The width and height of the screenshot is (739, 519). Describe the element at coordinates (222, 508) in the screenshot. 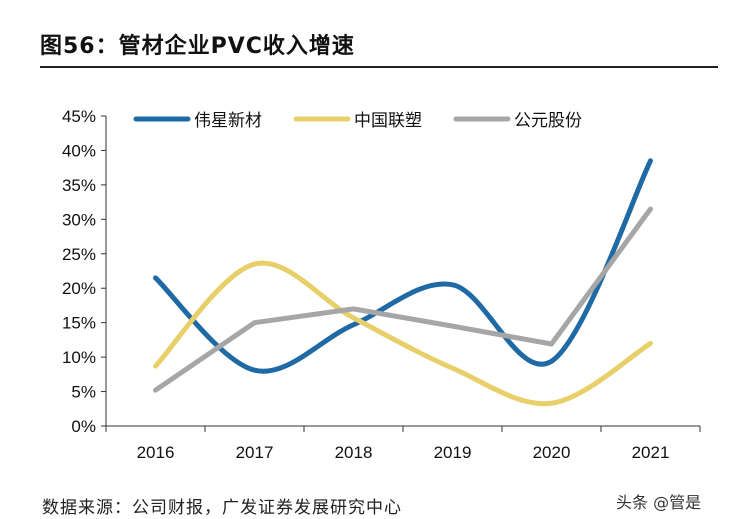

I see `source-note: 数据来源：公司财报，广发证券发展研究中心` at that location.